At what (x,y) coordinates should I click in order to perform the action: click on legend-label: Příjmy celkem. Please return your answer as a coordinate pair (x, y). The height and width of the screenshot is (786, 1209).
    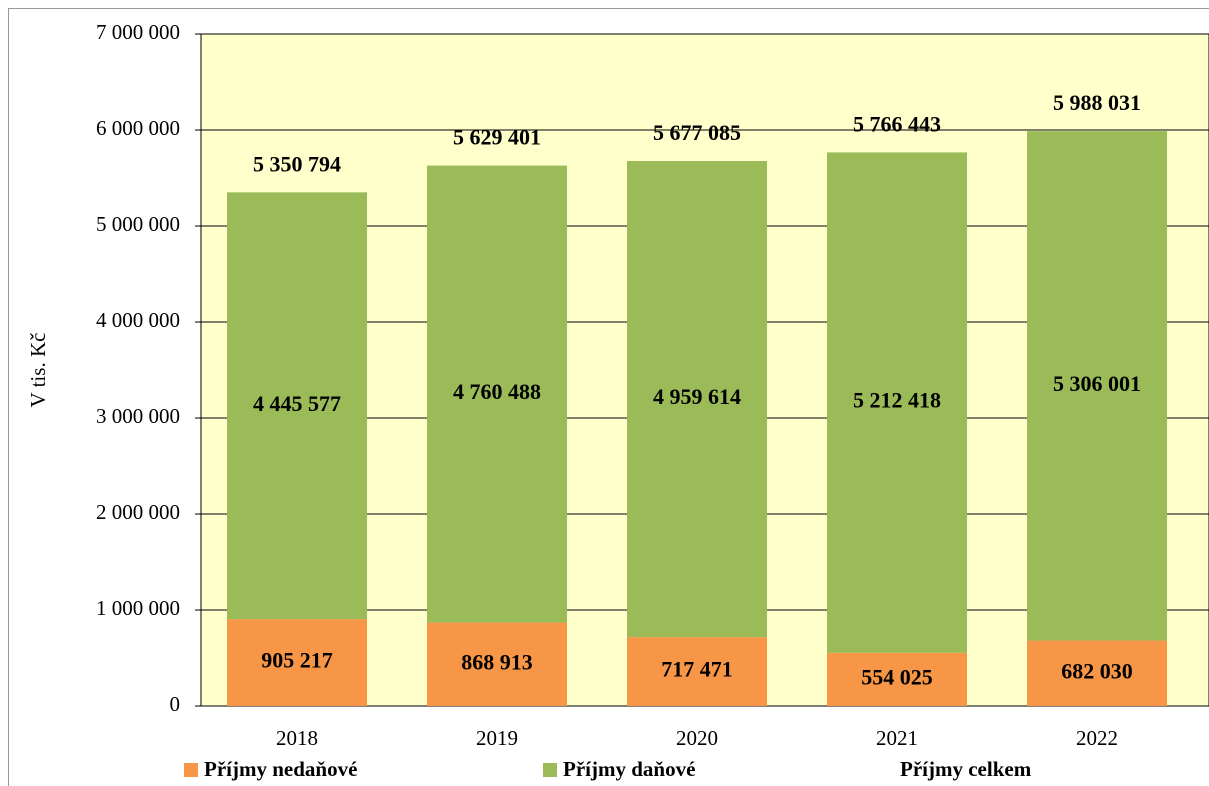
    Looking at the image, I should click on (966, 769).